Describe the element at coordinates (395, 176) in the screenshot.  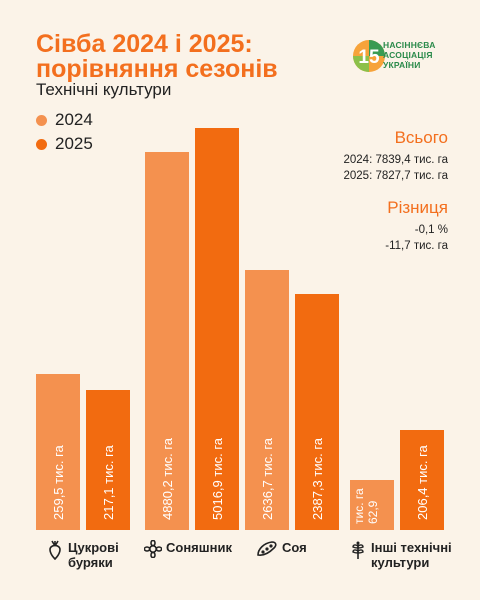
I see `totals-2025: 2025: 7827,7 тис. га` at that location.